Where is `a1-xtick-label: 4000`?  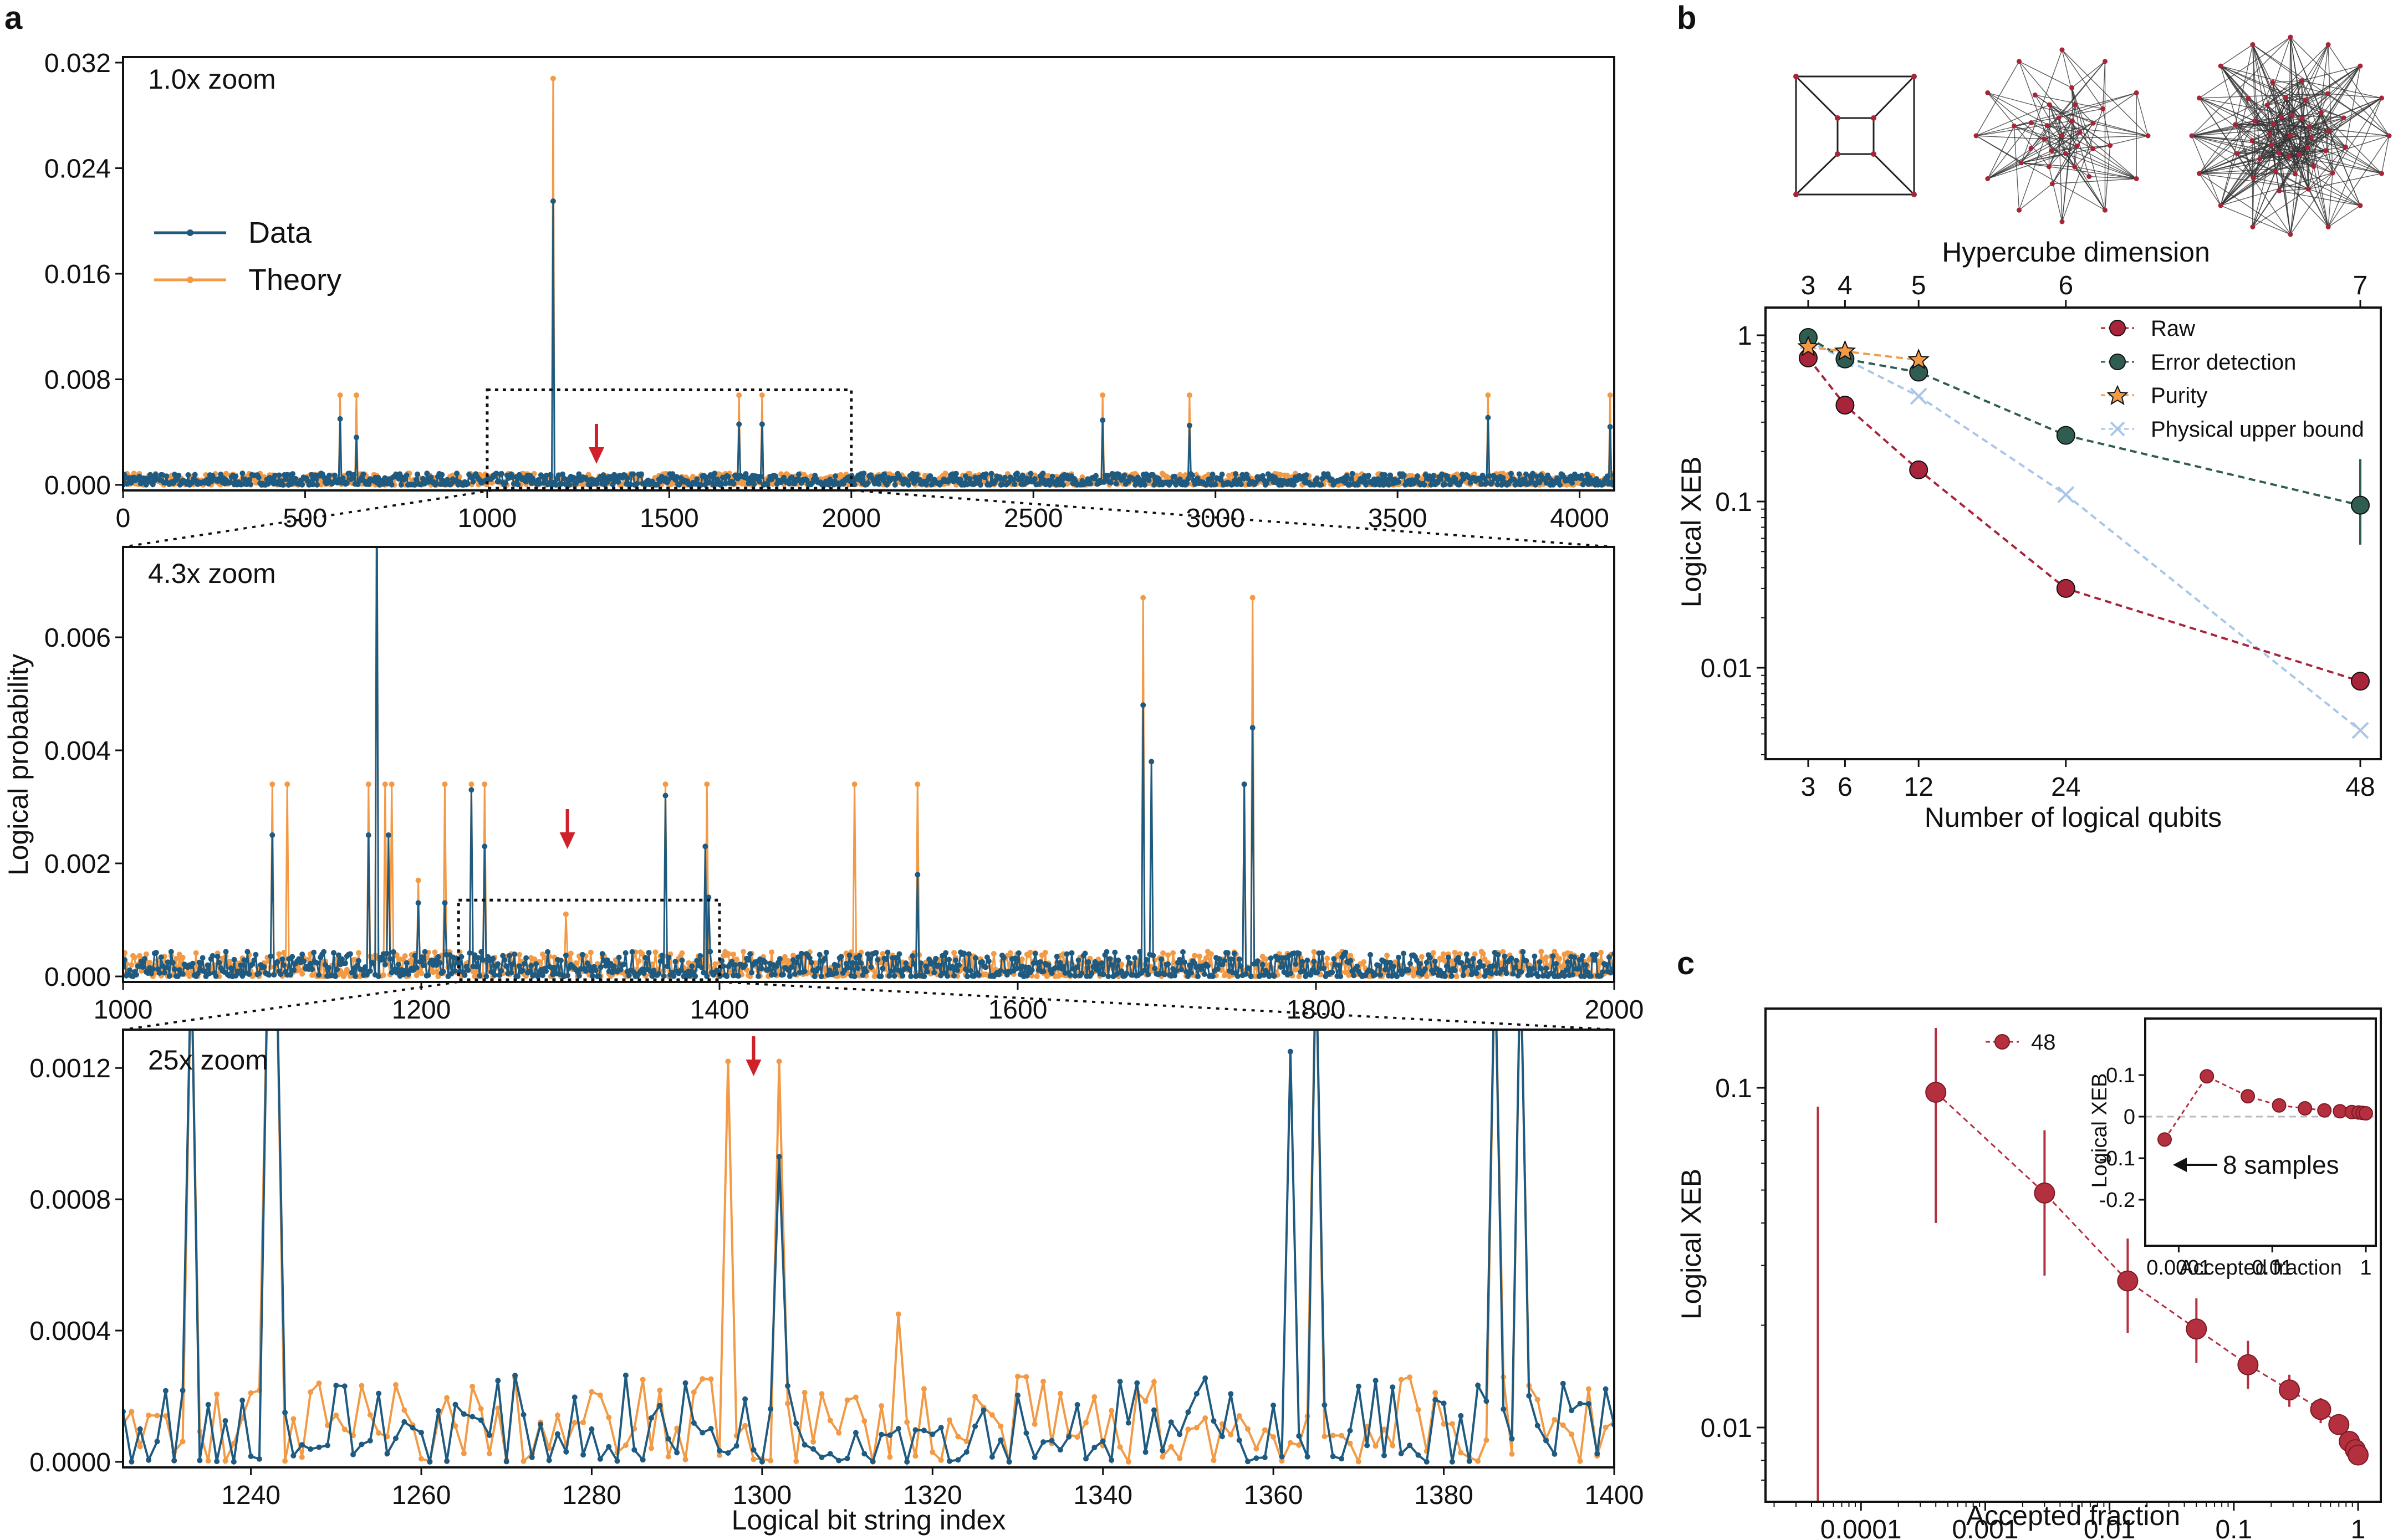
a1-xtick-label: 4000 is located at coordinates (1579, 518).